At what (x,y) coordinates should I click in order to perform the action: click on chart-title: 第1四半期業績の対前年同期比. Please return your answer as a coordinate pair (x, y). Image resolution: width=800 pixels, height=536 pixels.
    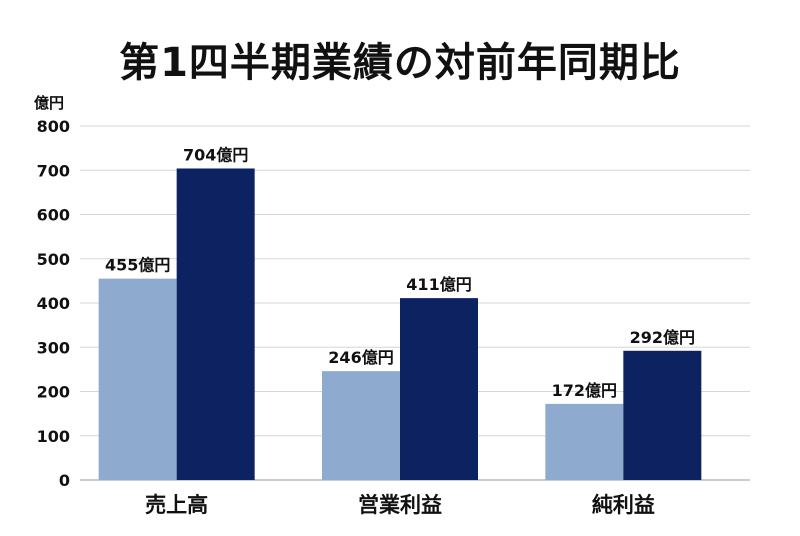
    Looking at the image, I should click on (400, 63).